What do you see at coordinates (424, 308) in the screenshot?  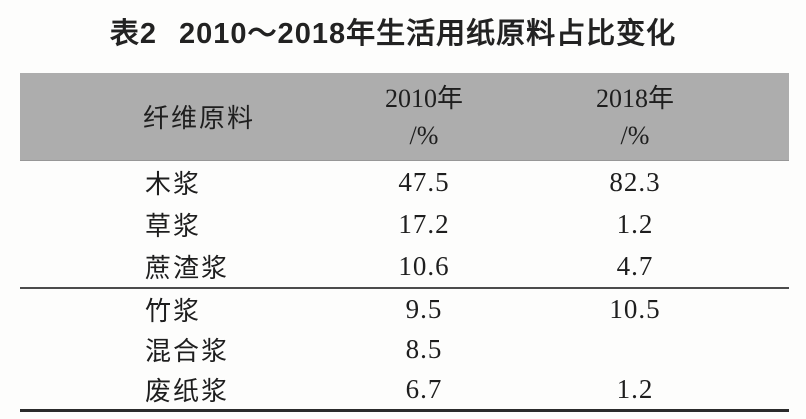 I see `cell-2010-value: 9.5` at bounding box center [424, 308].